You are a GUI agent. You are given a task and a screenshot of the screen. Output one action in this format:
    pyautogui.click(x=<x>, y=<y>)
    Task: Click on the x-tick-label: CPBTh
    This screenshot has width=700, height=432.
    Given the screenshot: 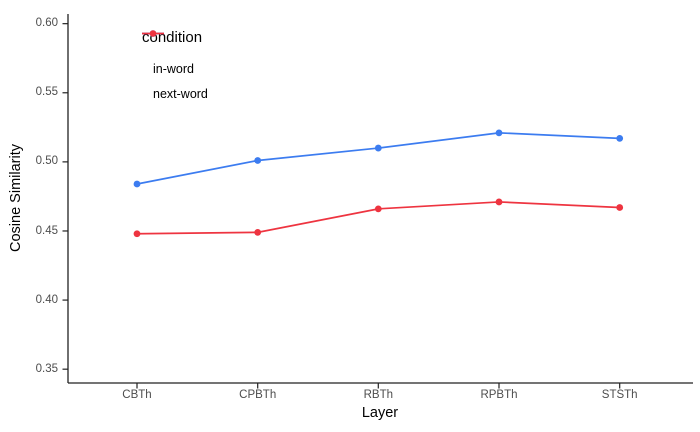 What is the action you would take?
    pyautogui.click(x=258, y=395)
    